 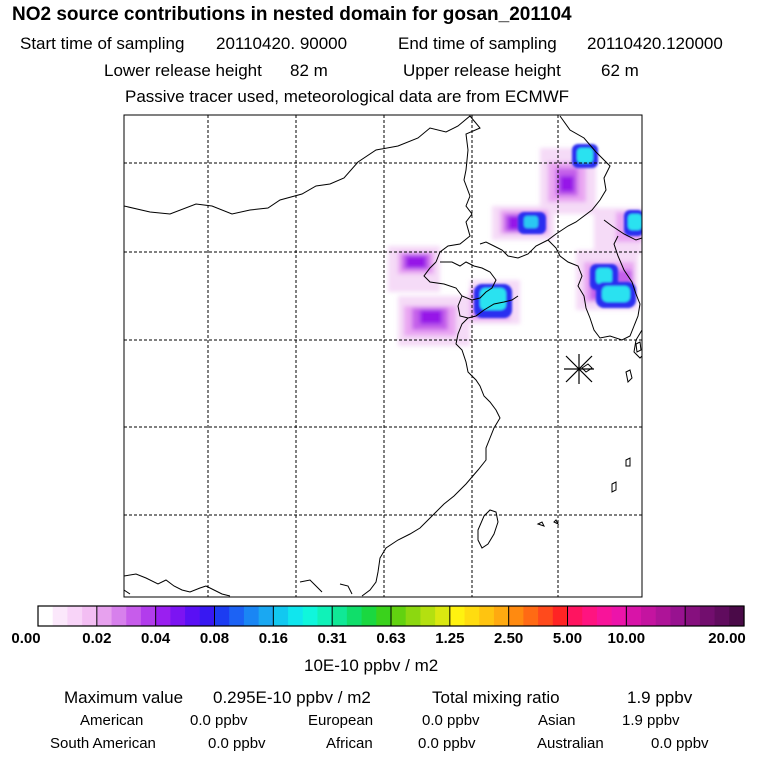 I want to click on end-time-value: 20110420.120000, so click(x=655, y=43).